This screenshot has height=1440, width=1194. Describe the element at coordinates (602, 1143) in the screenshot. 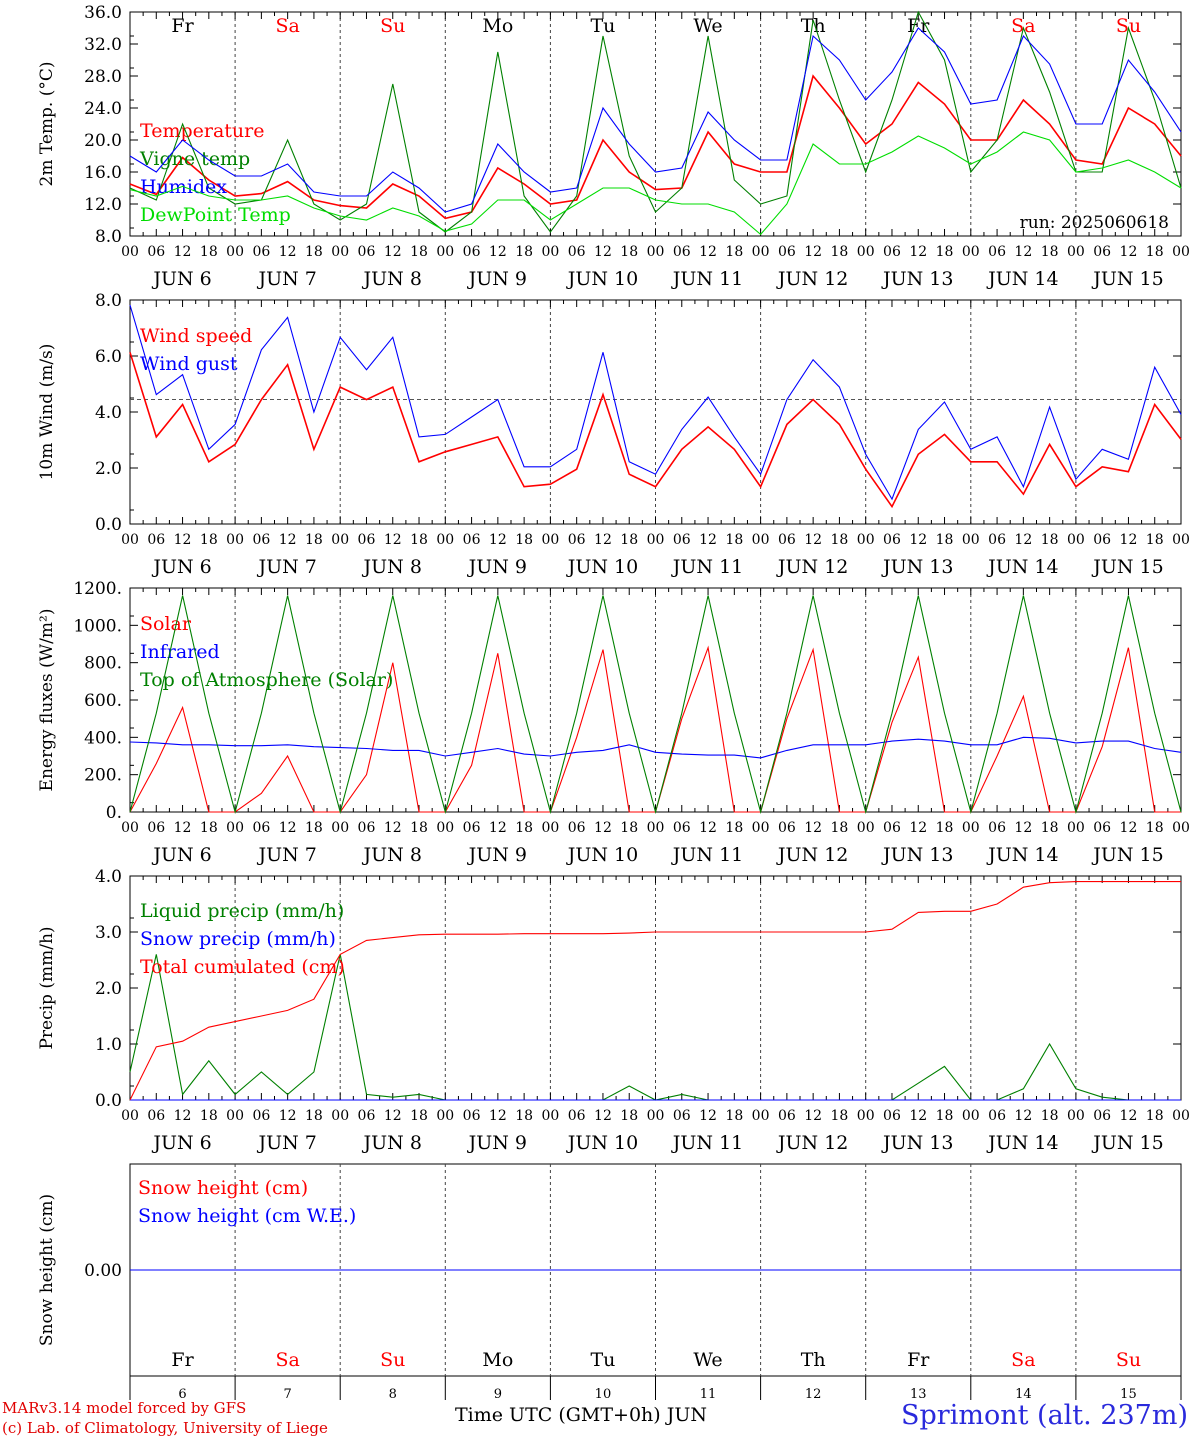

I see `day-label: JUN 10` at that location.